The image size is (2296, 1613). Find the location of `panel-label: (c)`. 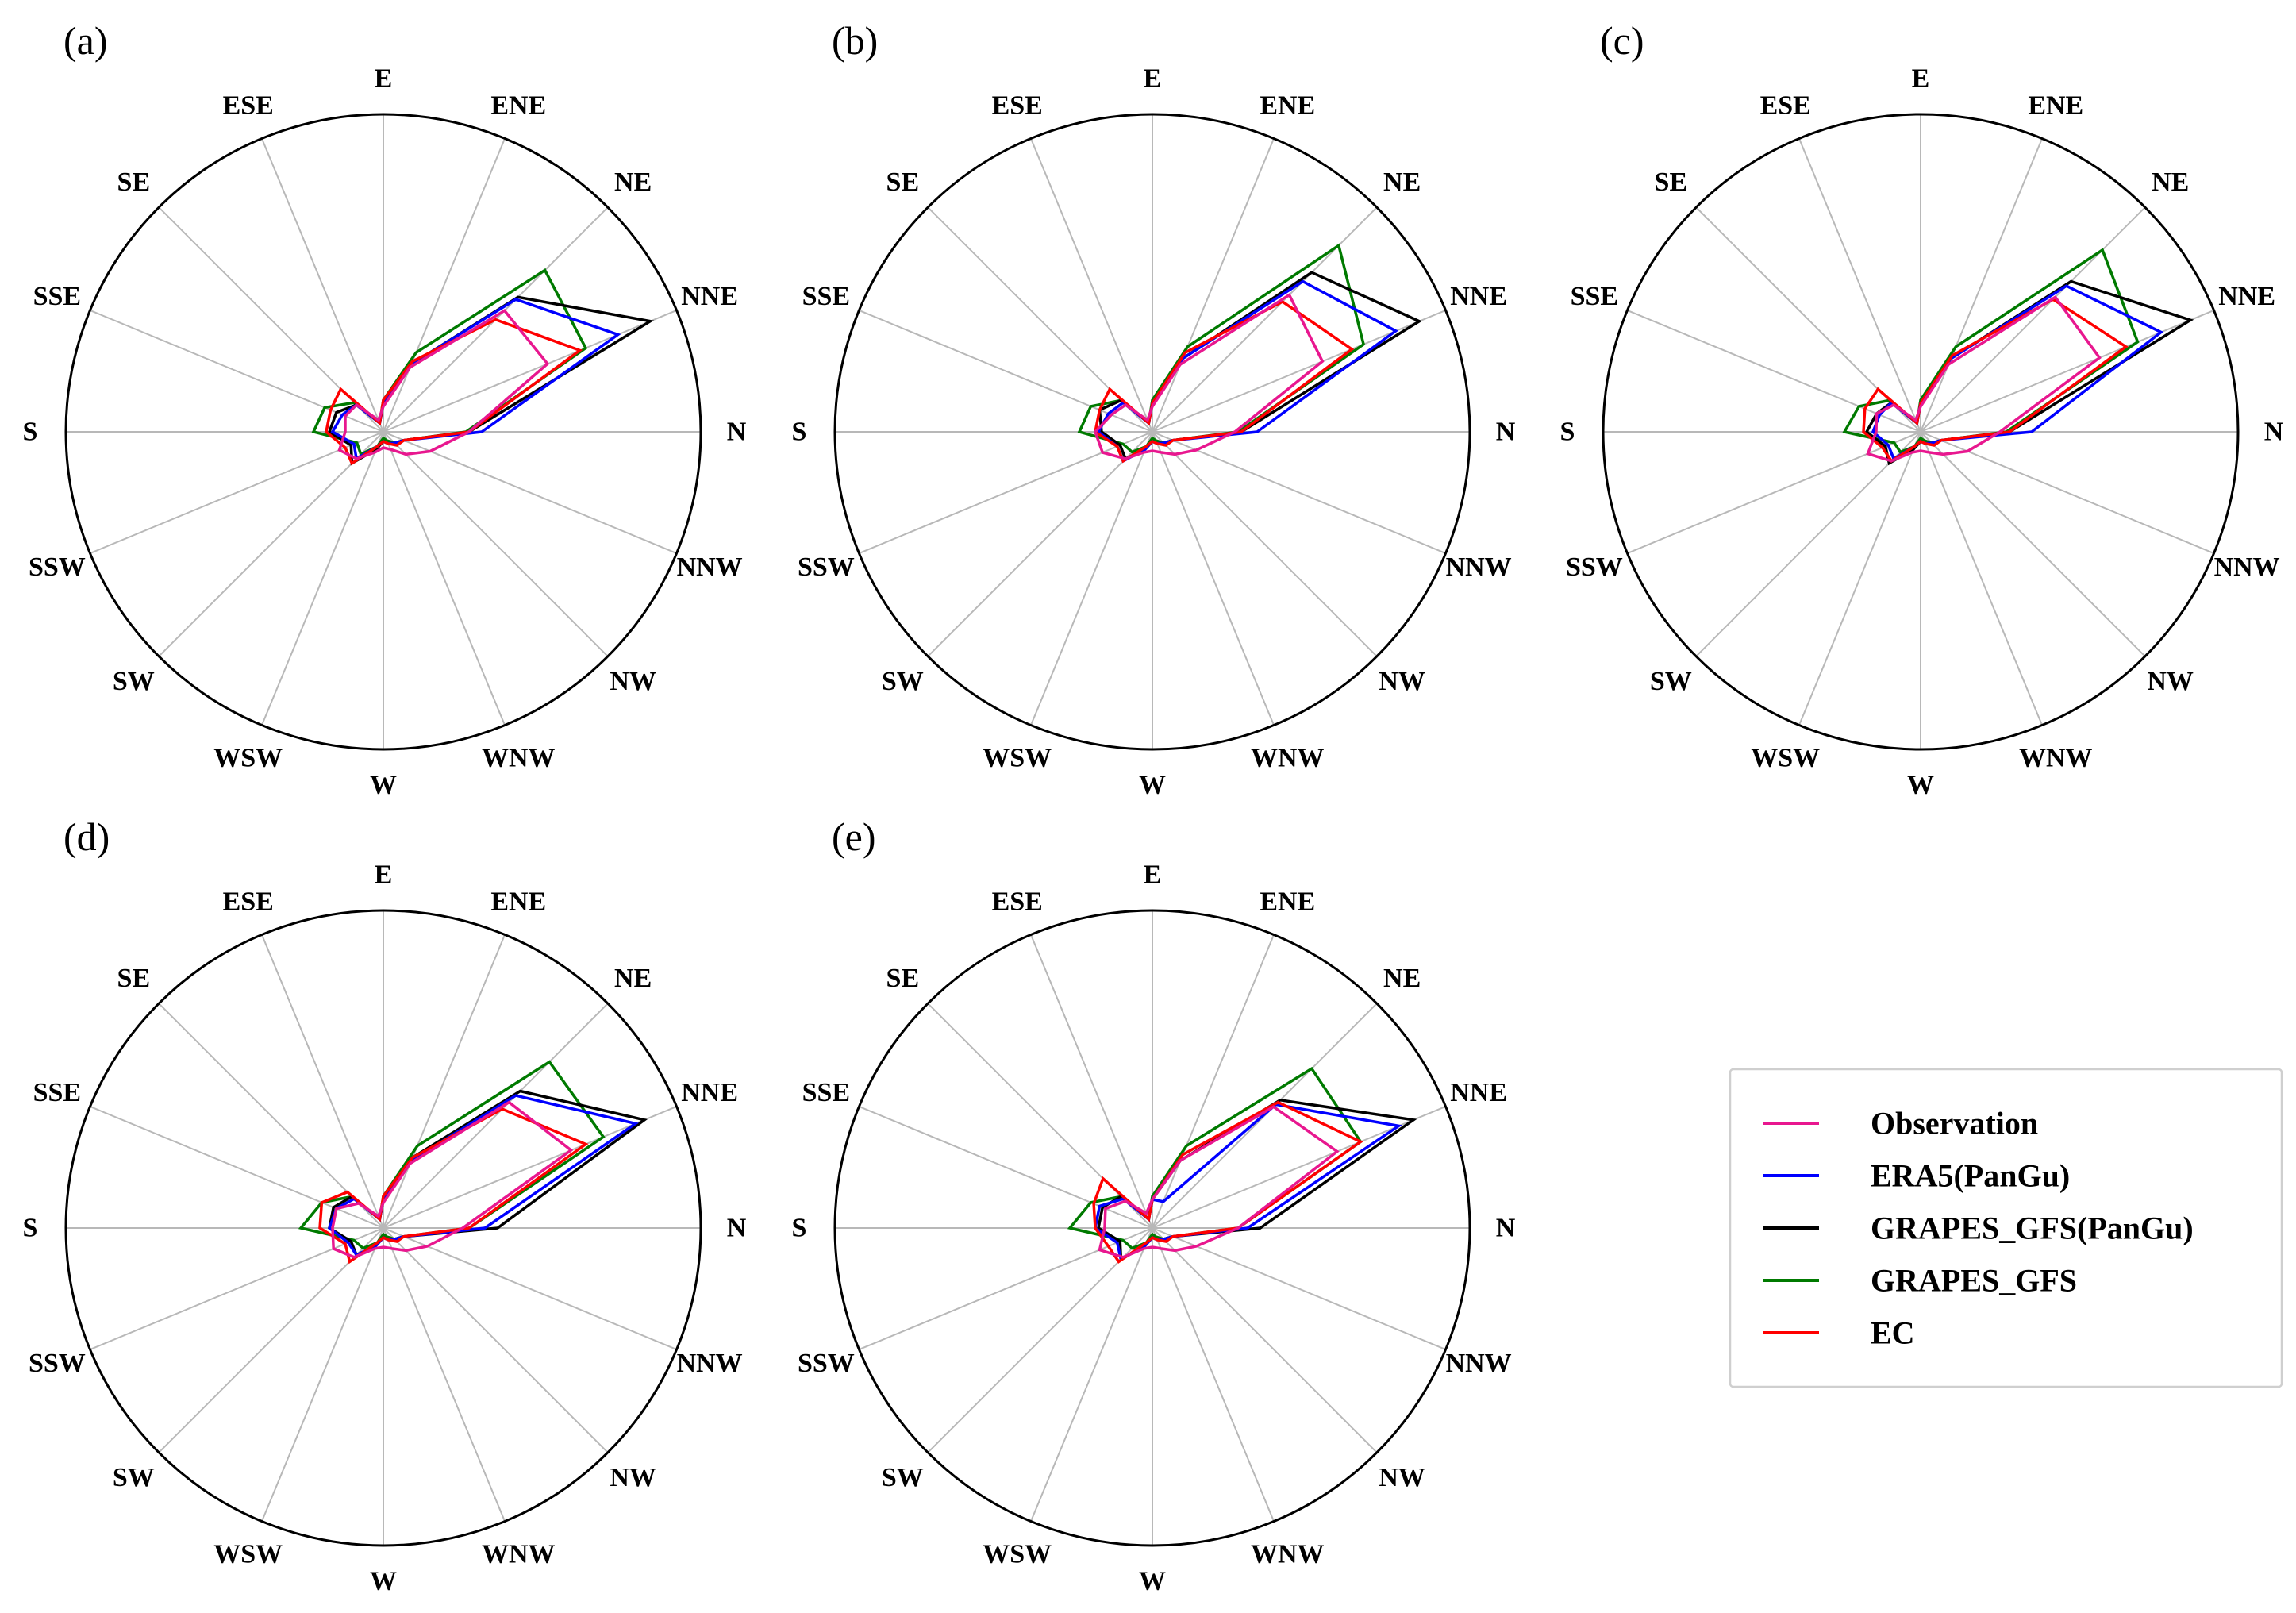

panel-label: (c) is located at coordinates (1622, 40).